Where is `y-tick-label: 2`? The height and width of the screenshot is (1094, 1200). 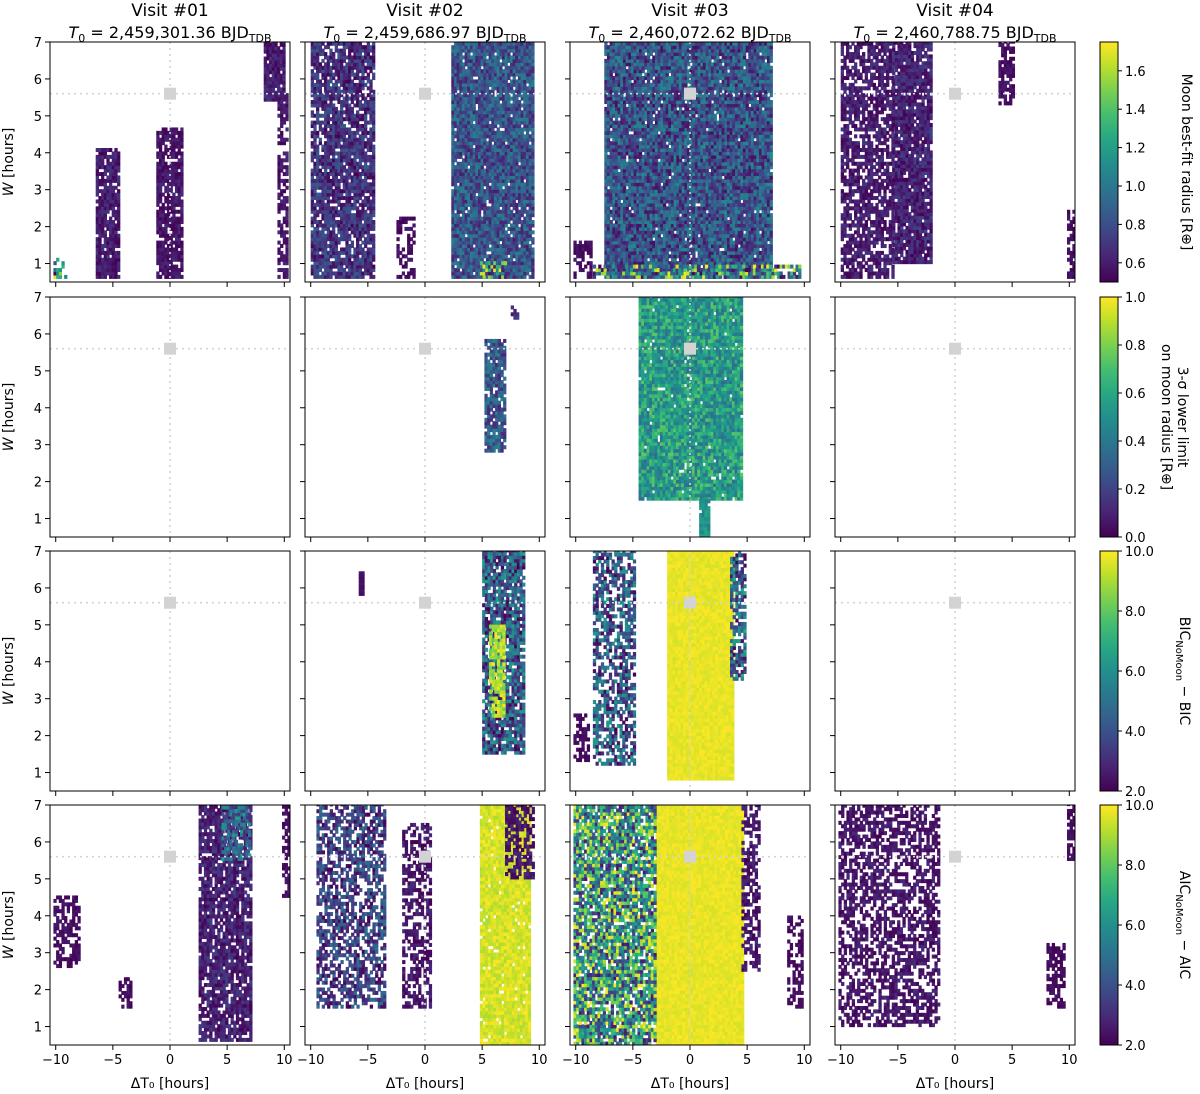
y-tick-label: 2 is located at coordinates (38, 228).